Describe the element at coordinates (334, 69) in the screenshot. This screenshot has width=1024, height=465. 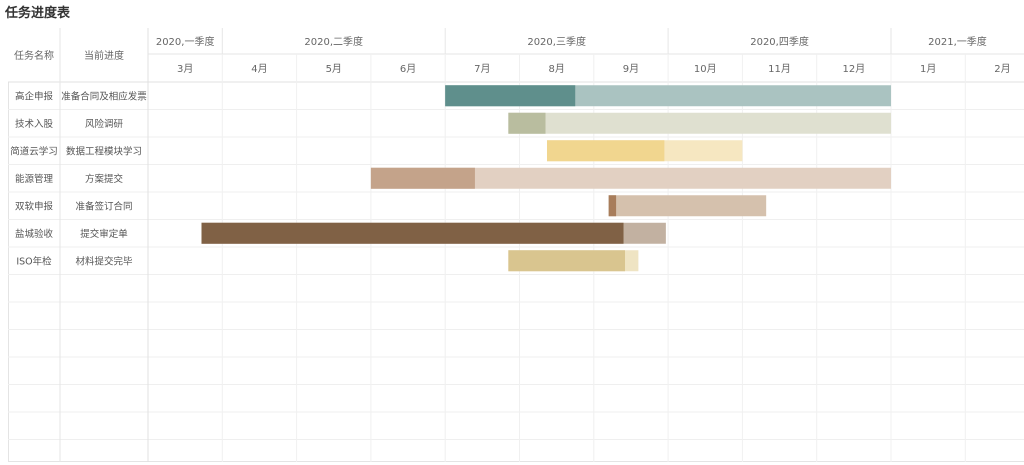
I see `month-label: 5月` at that location.